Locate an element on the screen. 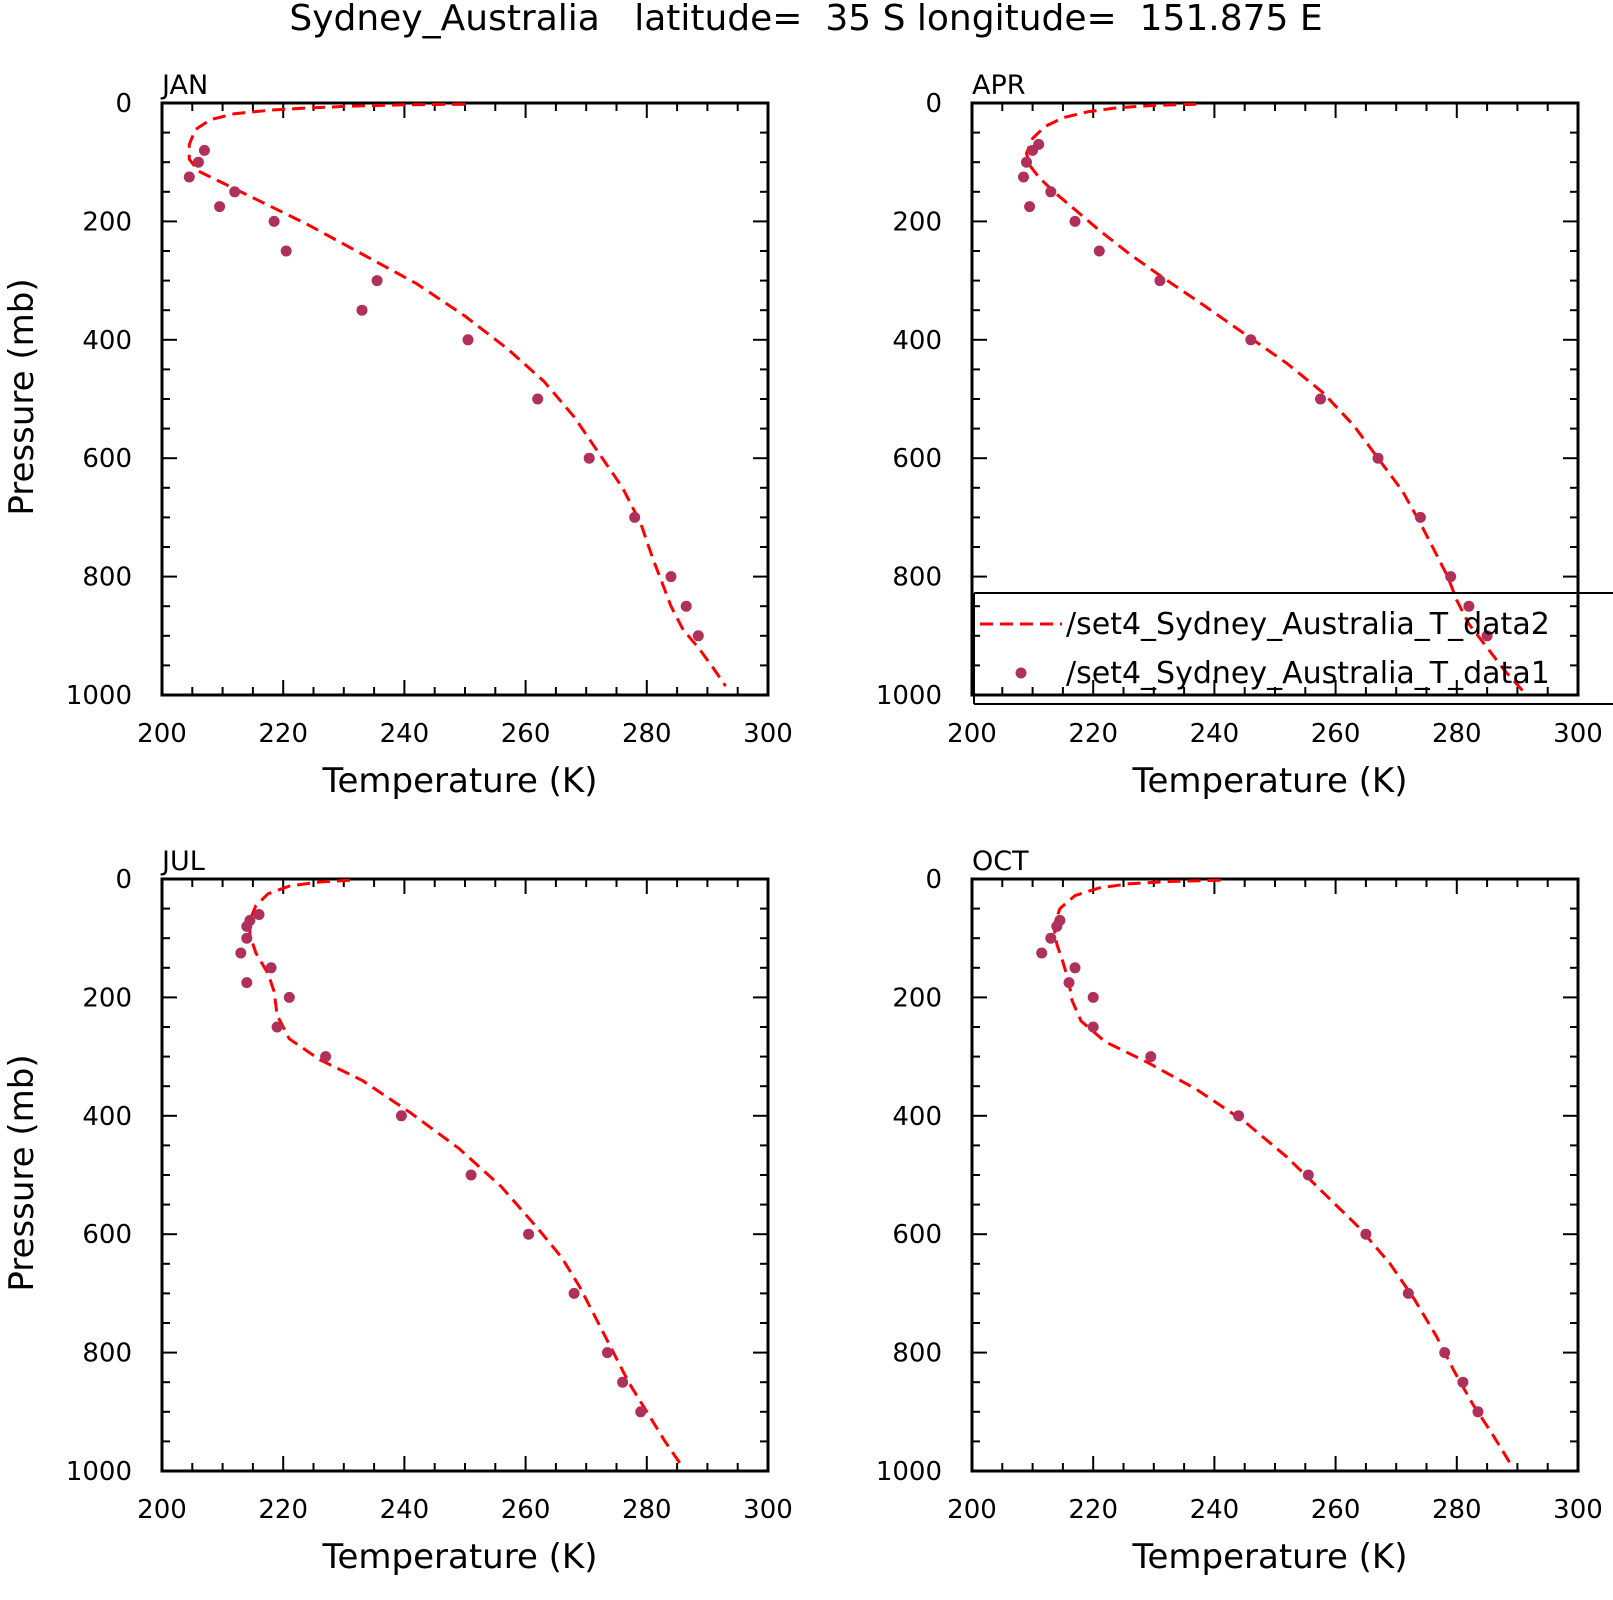 The image size is (1613, 1600). legend-marker-label: /set4_Sydney_Australia_T_data1 is located at coordinates (1308, 673).